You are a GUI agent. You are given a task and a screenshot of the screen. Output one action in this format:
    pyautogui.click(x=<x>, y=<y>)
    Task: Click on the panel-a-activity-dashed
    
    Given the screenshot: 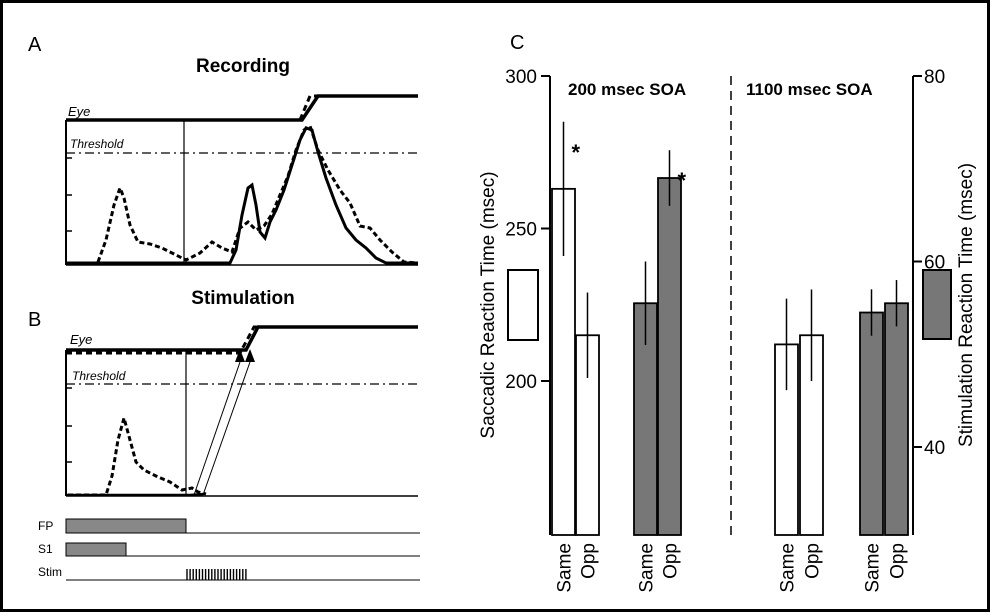 What is the action you would take?
    pyautogui.click(x=257, y=194)
    